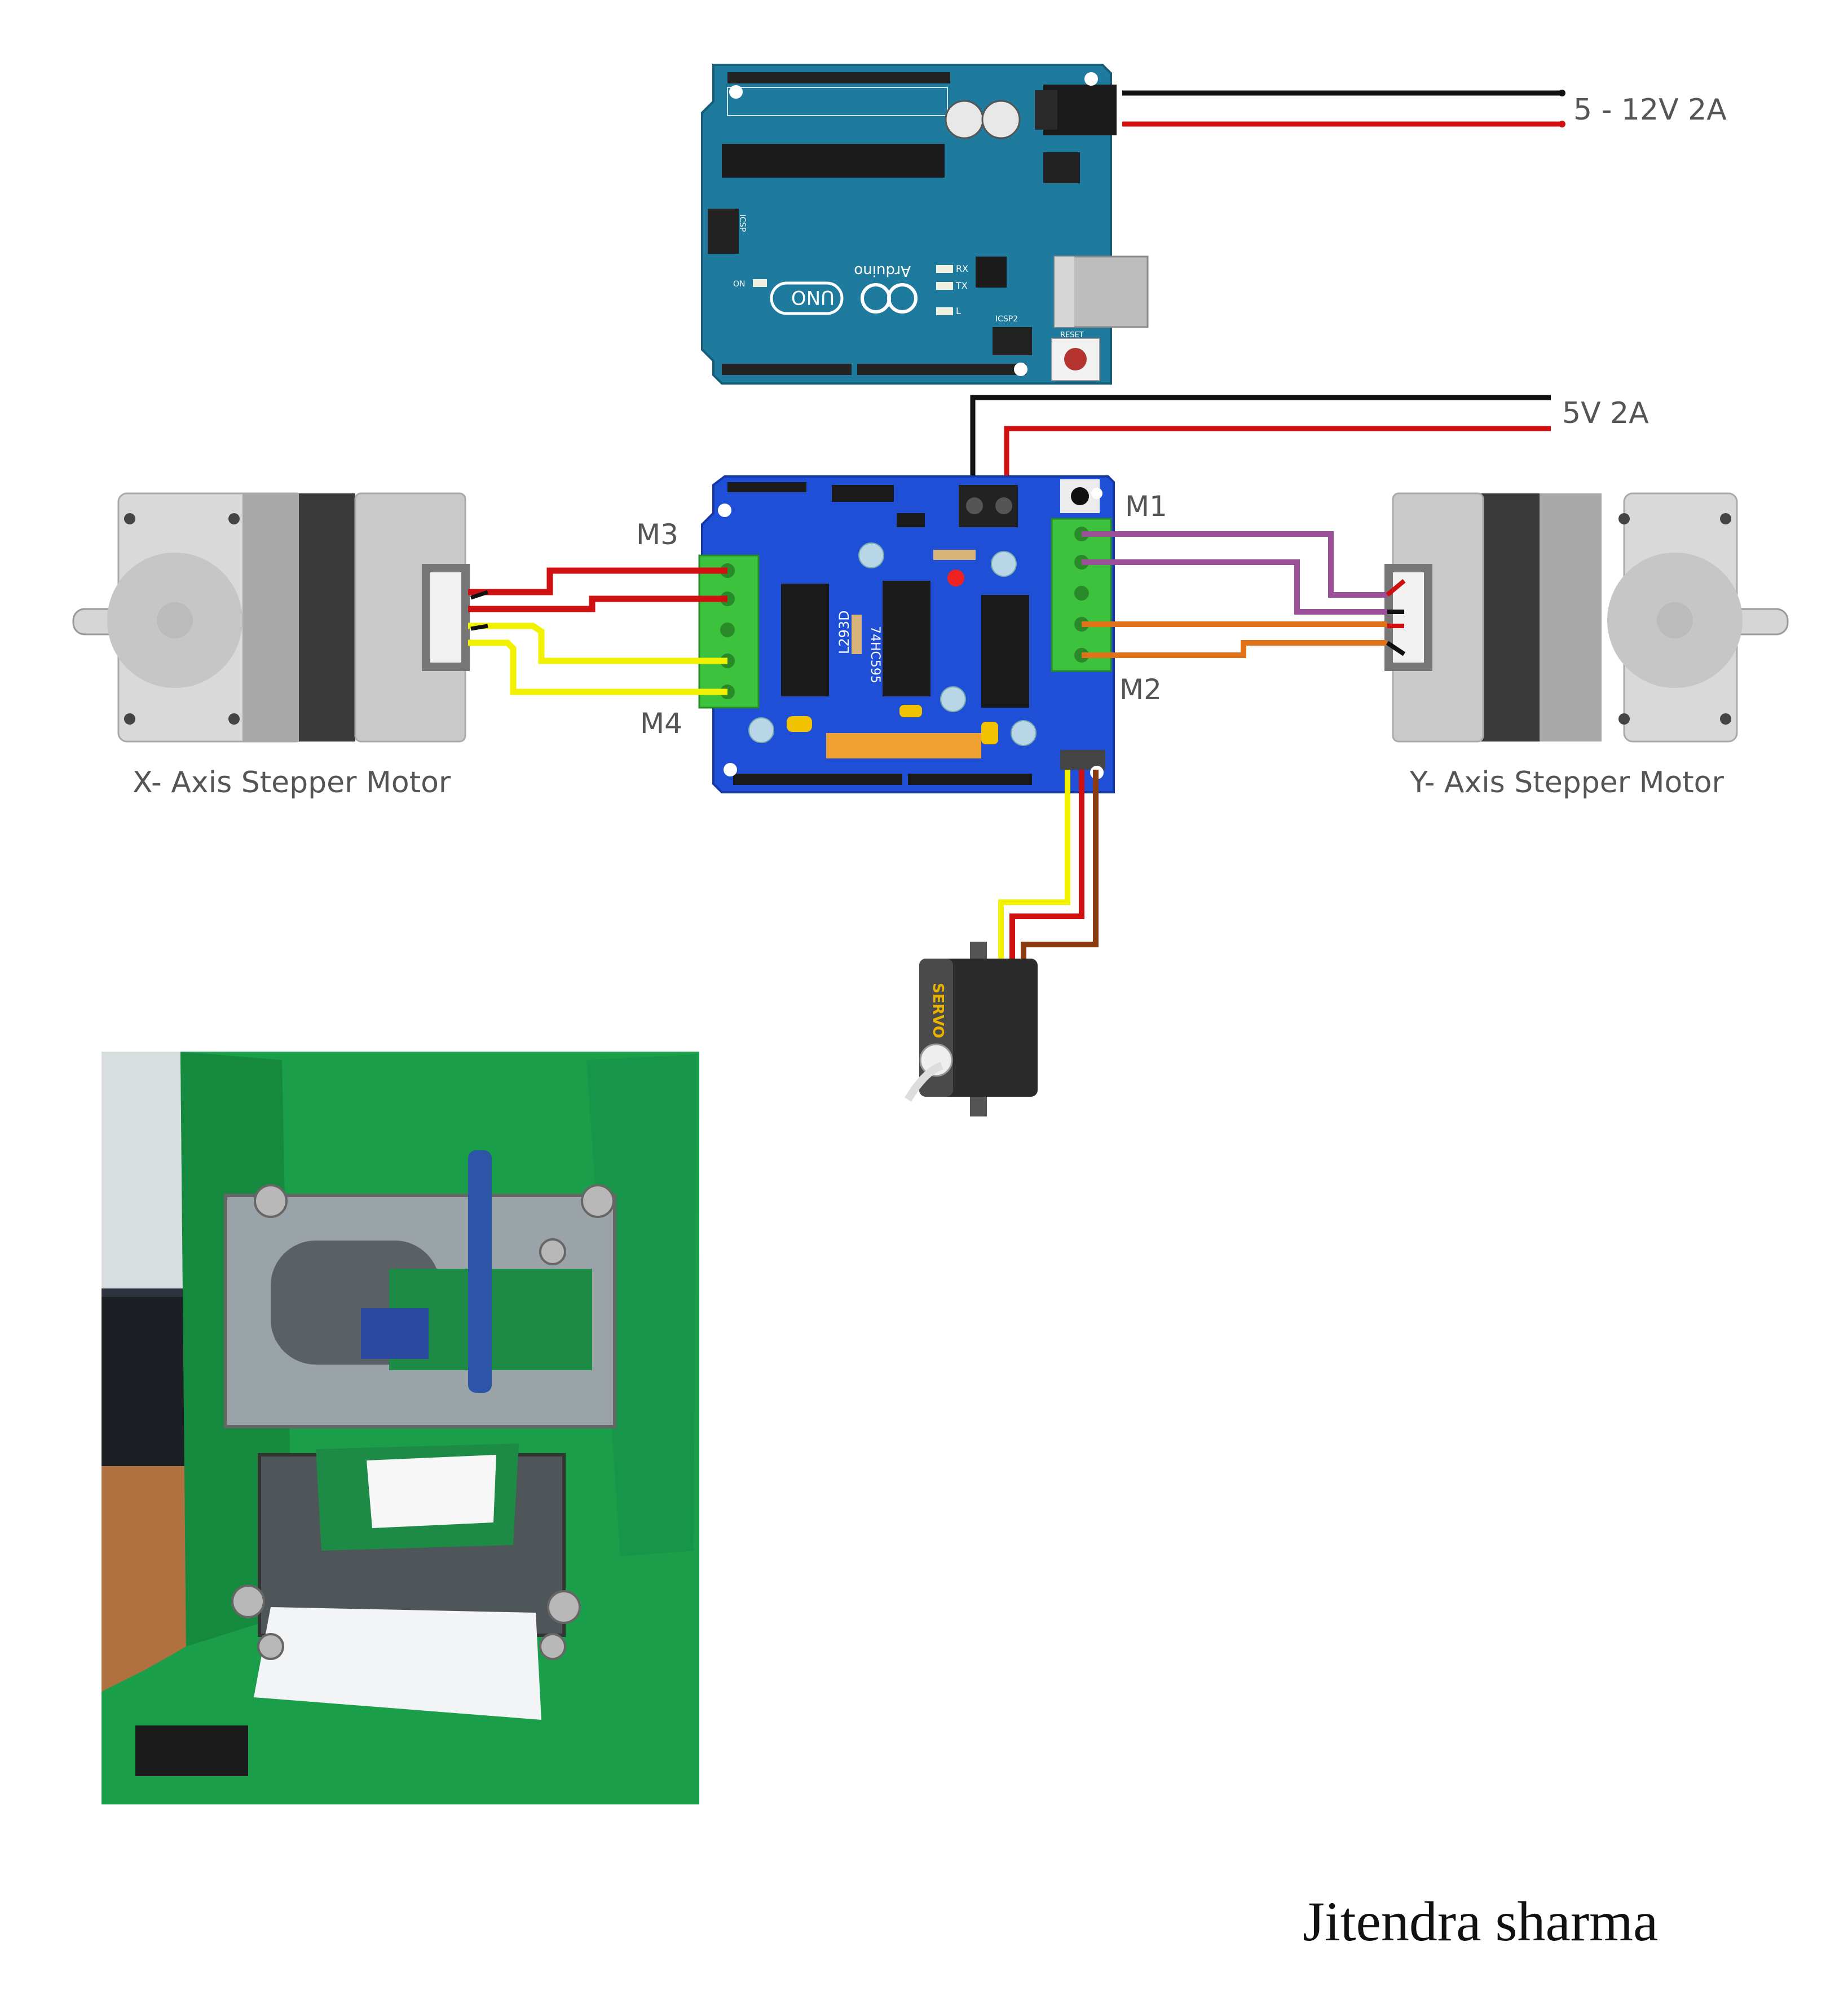  I want to click on shield-chip1-text: L293D, so click(844, 632).